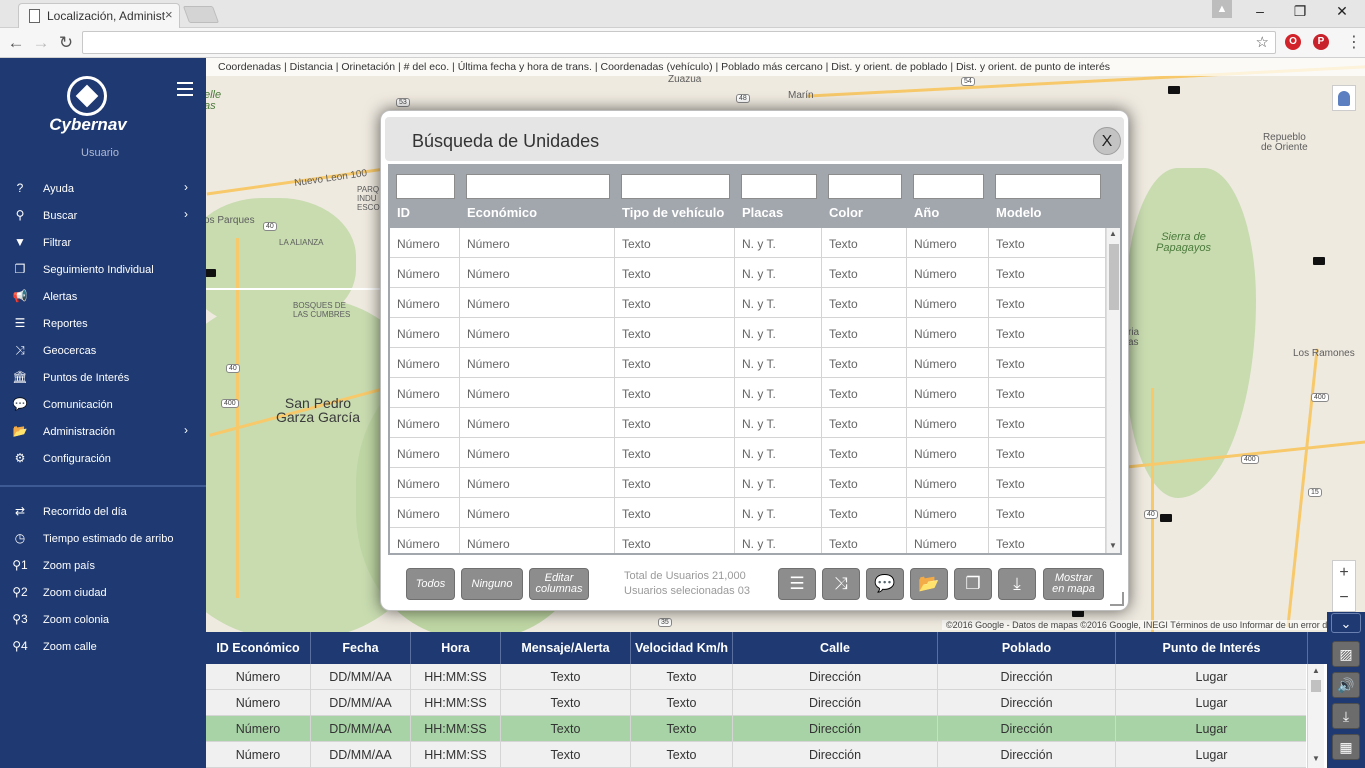 The image size is (1365, 768). What do you see at coordinates (1212, 648) in the screenshot?
I see `events-column-header: Punto de Interés` at bounding box center [1212, 648].